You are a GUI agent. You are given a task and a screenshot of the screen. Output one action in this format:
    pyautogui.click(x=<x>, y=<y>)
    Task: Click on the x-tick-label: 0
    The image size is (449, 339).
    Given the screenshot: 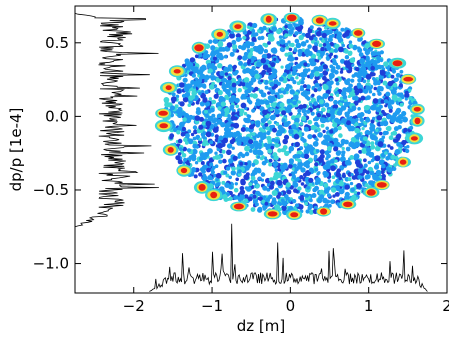 What is the action you would take?
    pyautogui.click(x=291, y=306)
    